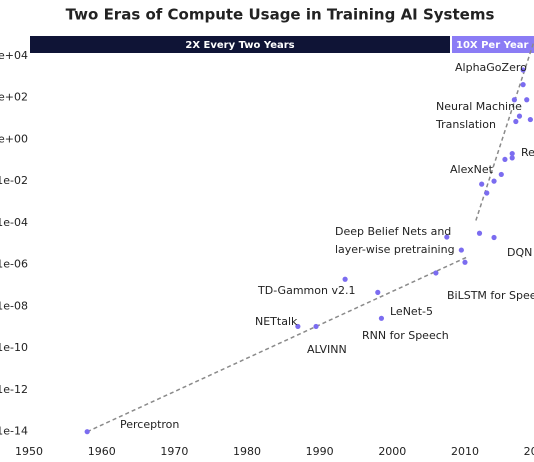 The width and height of the screenshot is (534, 462). What do you see at coordinates (527, 152) in the screenshot?
I see `annotation: Re` at bounding box center [527, 152].